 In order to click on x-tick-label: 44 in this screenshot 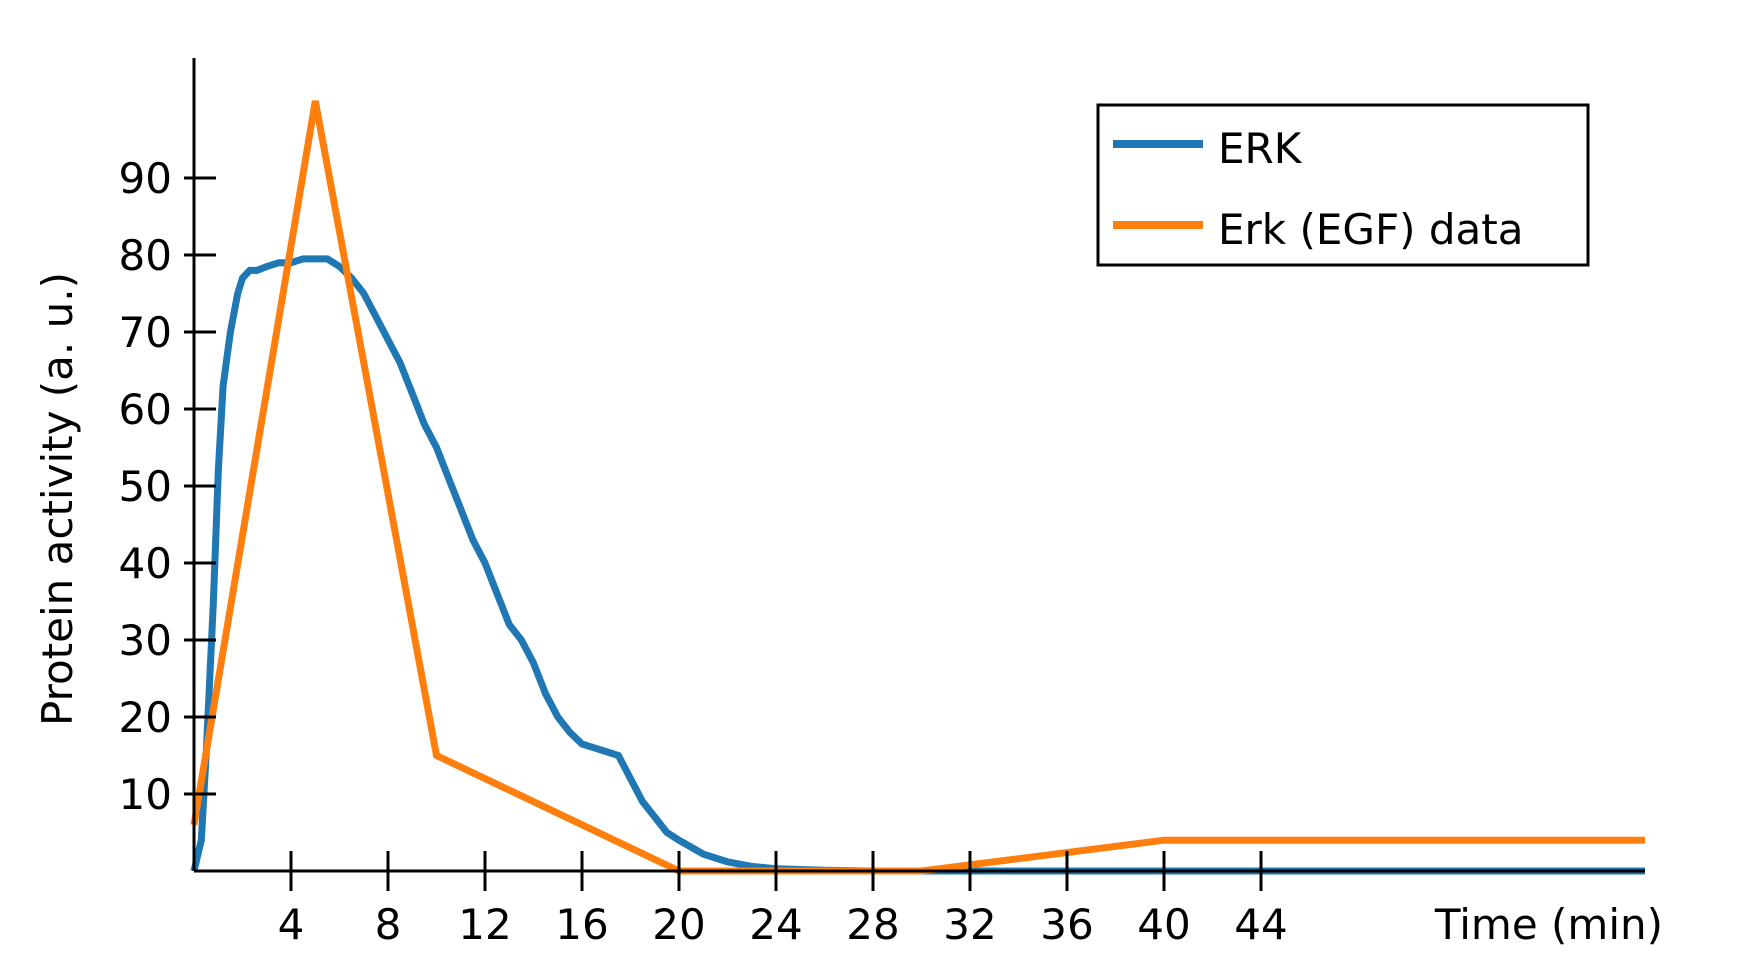, I will do `click(1260, 924)`.